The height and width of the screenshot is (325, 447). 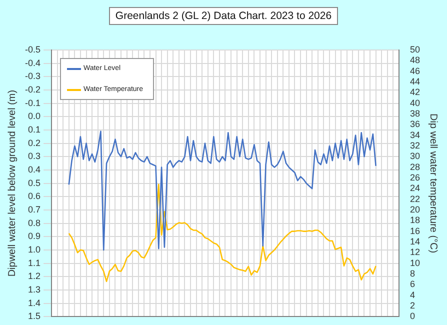 I want to click on y2-tick-label: 30, so click(x=415, y=156).